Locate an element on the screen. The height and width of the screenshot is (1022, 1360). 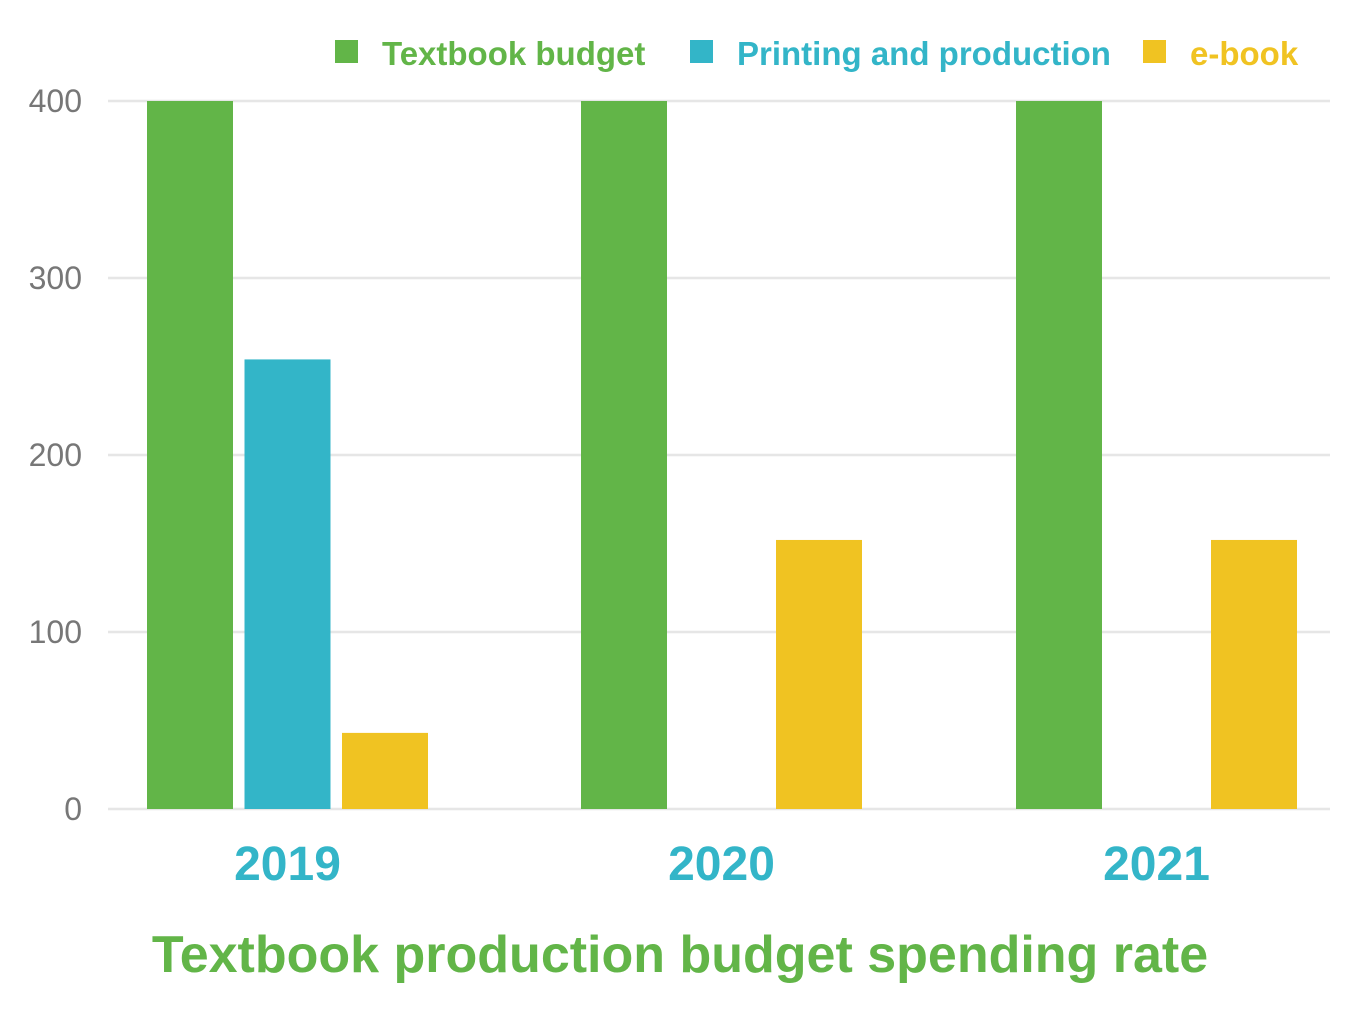
legend-label: Printing and production is located at coordinates (924, 53).